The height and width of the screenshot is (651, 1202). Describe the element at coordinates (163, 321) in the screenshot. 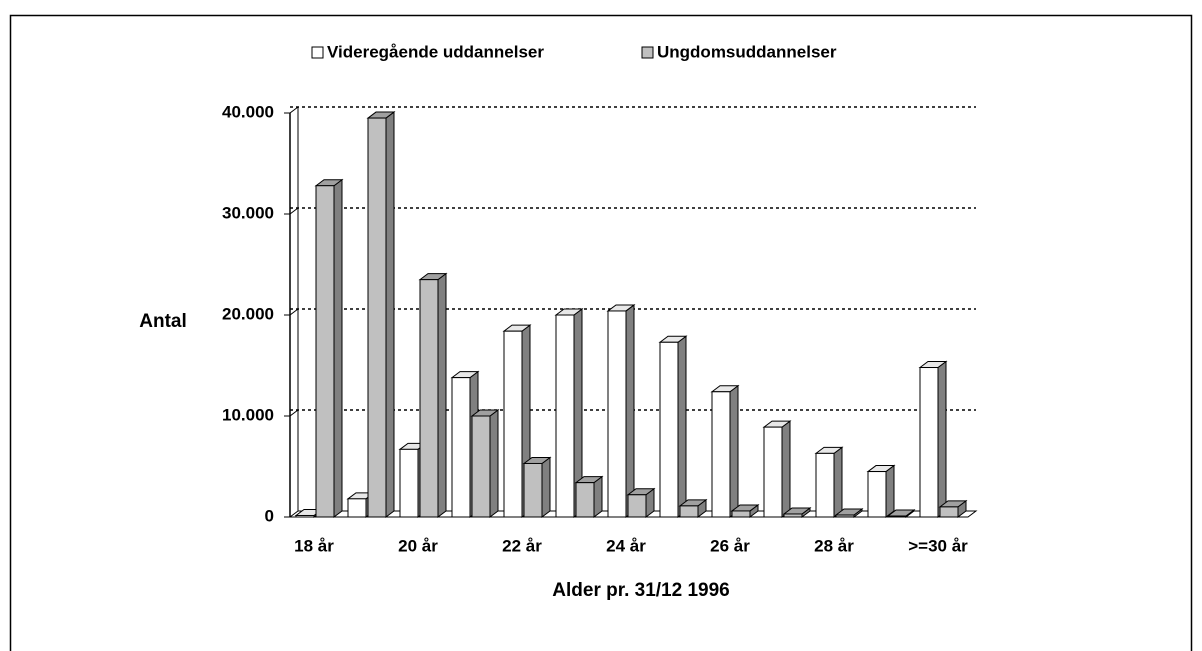

I see `y-axis-title: Antal` at that location.